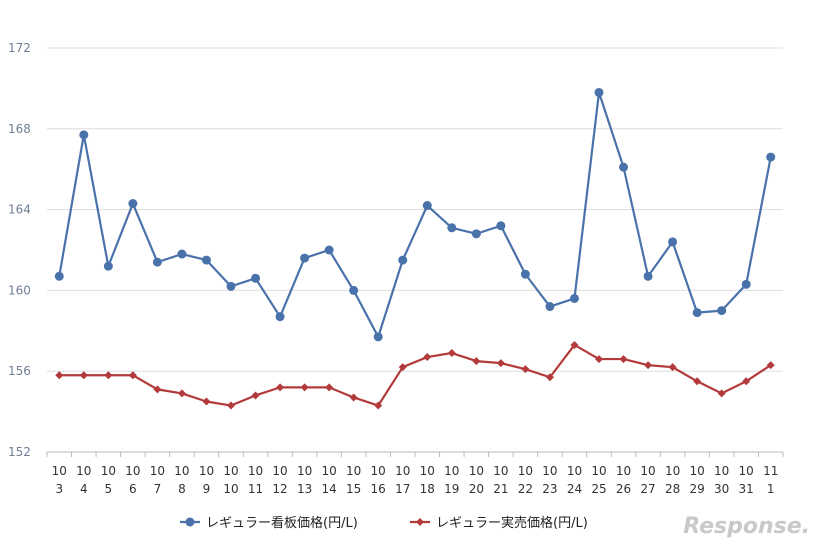  I want to click on x-tick-label-day: 14, so click(328, 489).